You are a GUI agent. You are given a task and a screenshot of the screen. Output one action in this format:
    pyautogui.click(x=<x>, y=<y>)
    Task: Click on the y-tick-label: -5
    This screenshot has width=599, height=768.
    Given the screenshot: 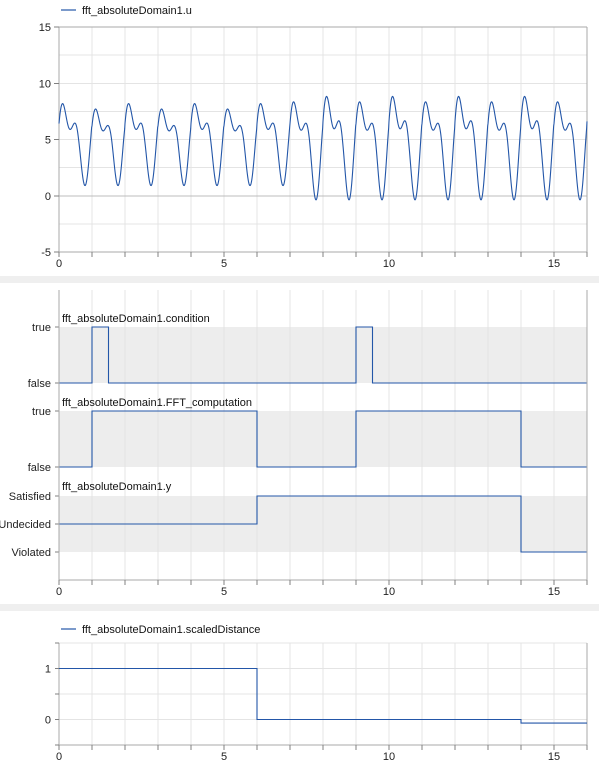 What is the action you would take?
    pyautogui.click(x=46, y=253)
    